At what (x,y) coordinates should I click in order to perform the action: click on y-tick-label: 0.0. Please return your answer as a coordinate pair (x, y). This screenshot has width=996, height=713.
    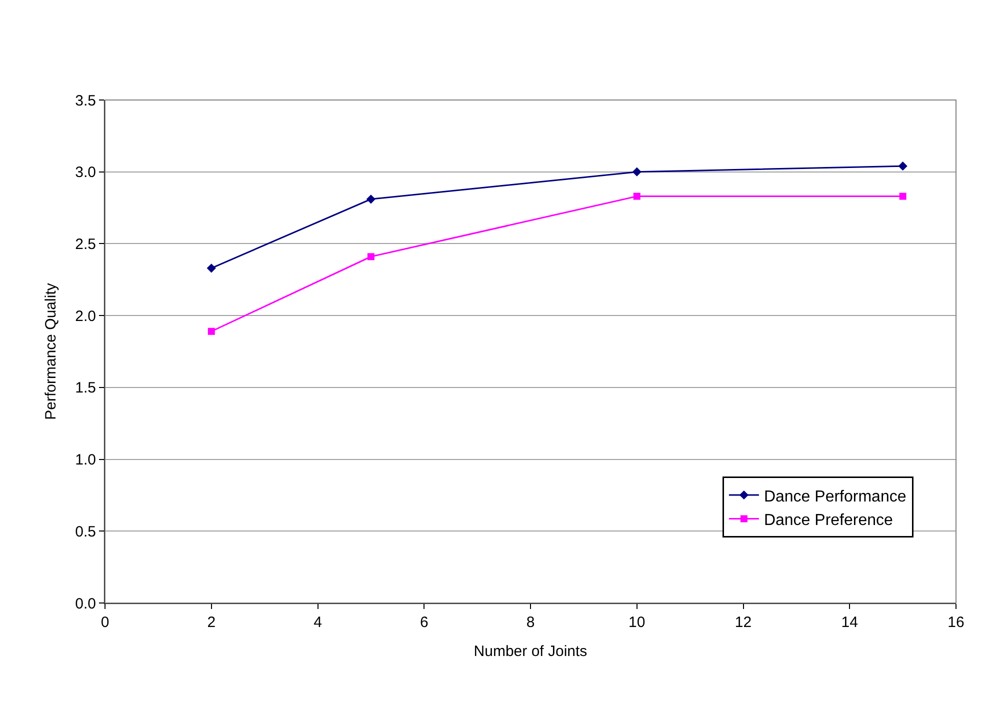
    Looking at the image, I should click on (85, 603).